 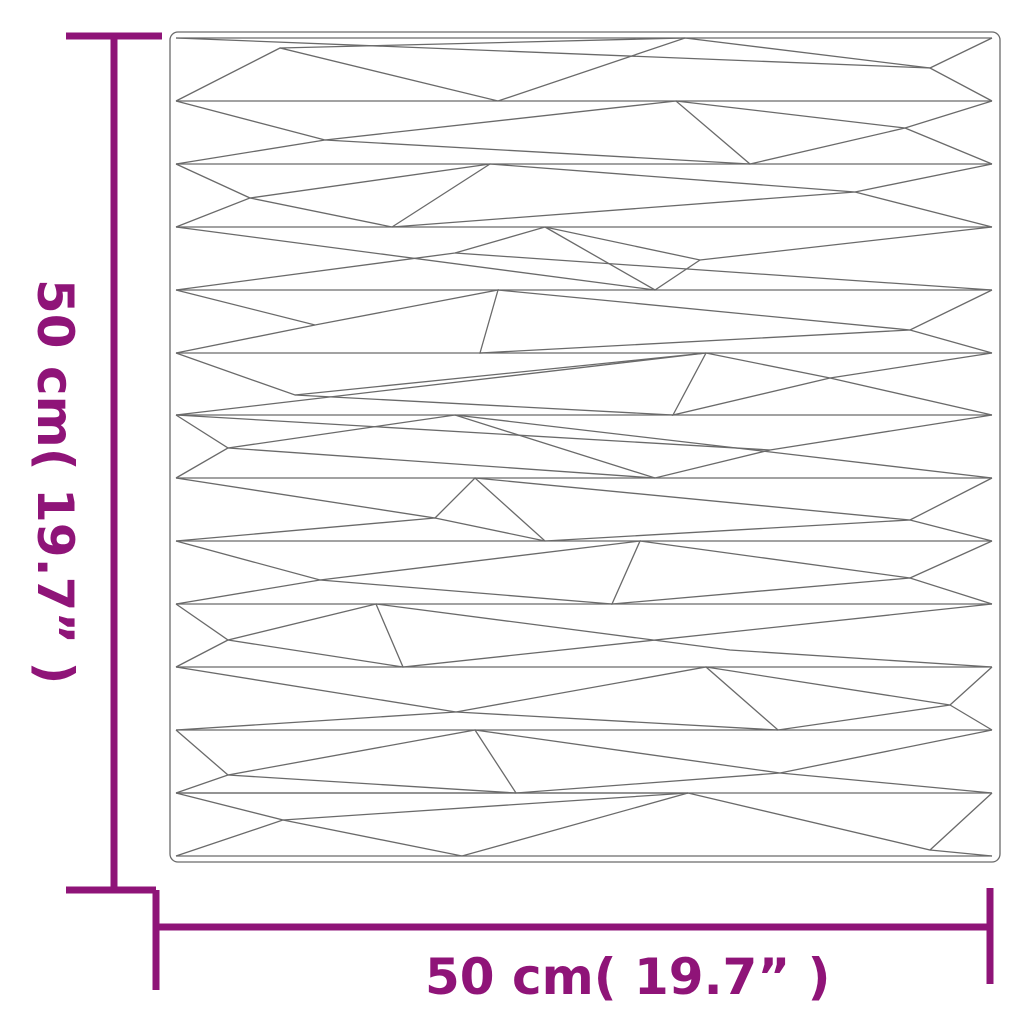 I want to click on width-label: 50 cm( 19.7” ), so click(x=628, y=977).